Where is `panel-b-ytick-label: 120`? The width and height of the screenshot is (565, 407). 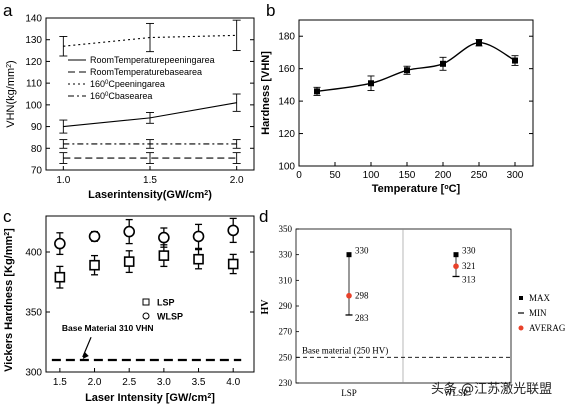 panel-b-ytick-label: 120 is located at coordinates (286, 134).